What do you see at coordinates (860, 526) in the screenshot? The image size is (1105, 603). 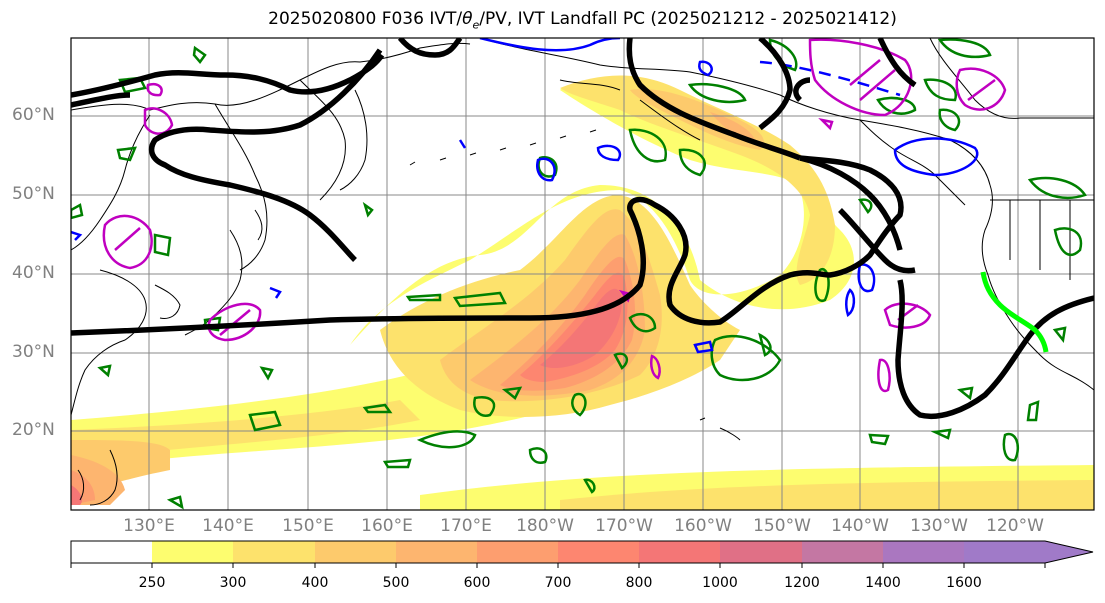 I see `lon-label: 140°W` at bounding box center [860, 526].